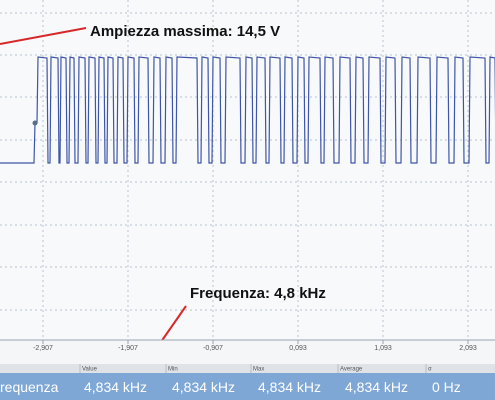 The height and width of the screenshot is (400, 495). What do you see at coordinates (185, 31) in the screenshot?
I see `amplitude-annotation: Ampiezza massima: 14,5 V` at bounding box center [185, 31].